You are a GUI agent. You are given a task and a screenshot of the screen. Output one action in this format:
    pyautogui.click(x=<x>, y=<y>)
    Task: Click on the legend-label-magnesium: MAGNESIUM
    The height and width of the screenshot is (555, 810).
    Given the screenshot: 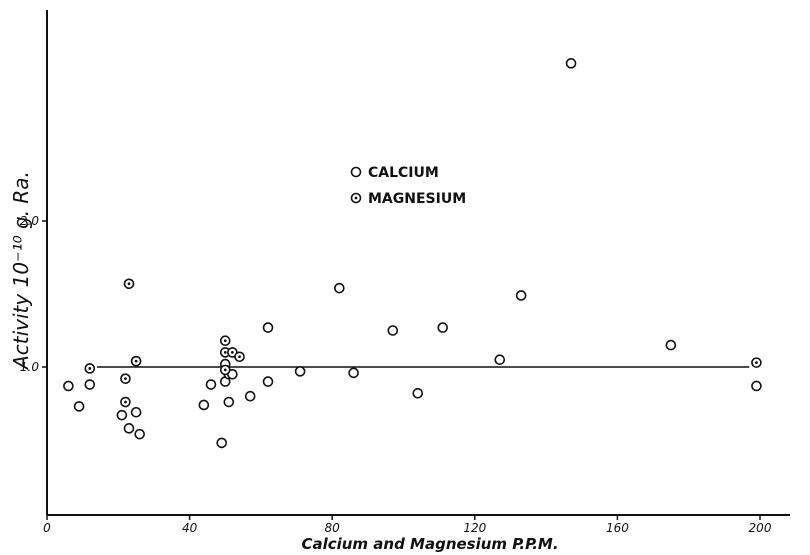 What is the action you would take?
    pyautogui.click(x=417, y=199)
    